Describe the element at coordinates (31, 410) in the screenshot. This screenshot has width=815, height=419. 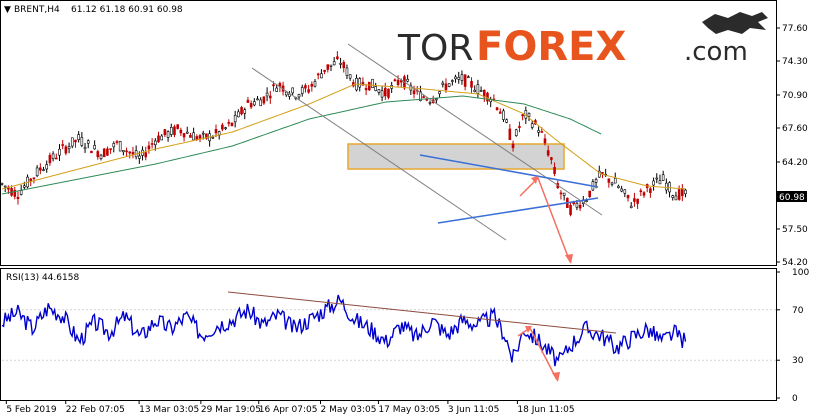
I see `x-tick-label: 5 Feb 2019` at that location.